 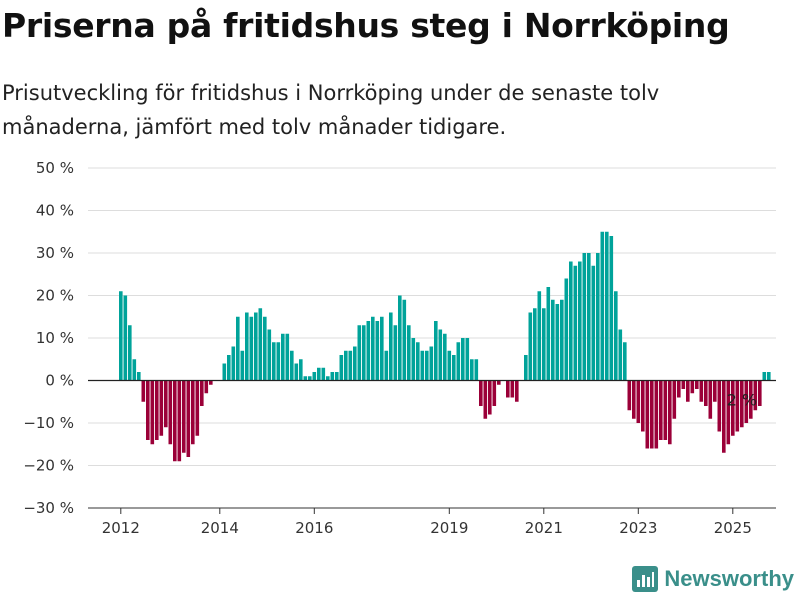 I want to click on y-tick-label: −30 %, so click(x=48, y=508).